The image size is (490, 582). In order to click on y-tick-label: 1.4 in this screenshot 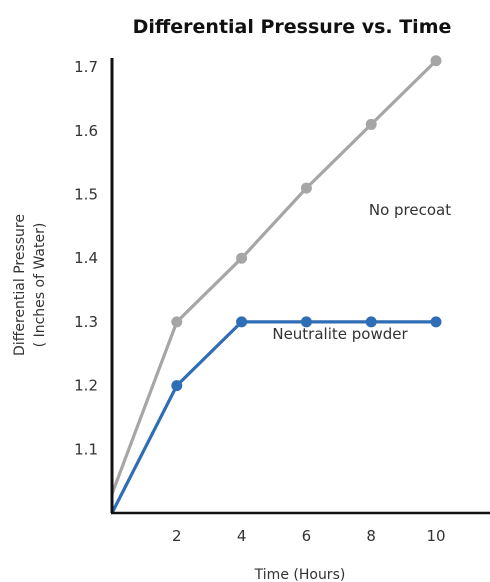, I will do `click(86, 258)`.